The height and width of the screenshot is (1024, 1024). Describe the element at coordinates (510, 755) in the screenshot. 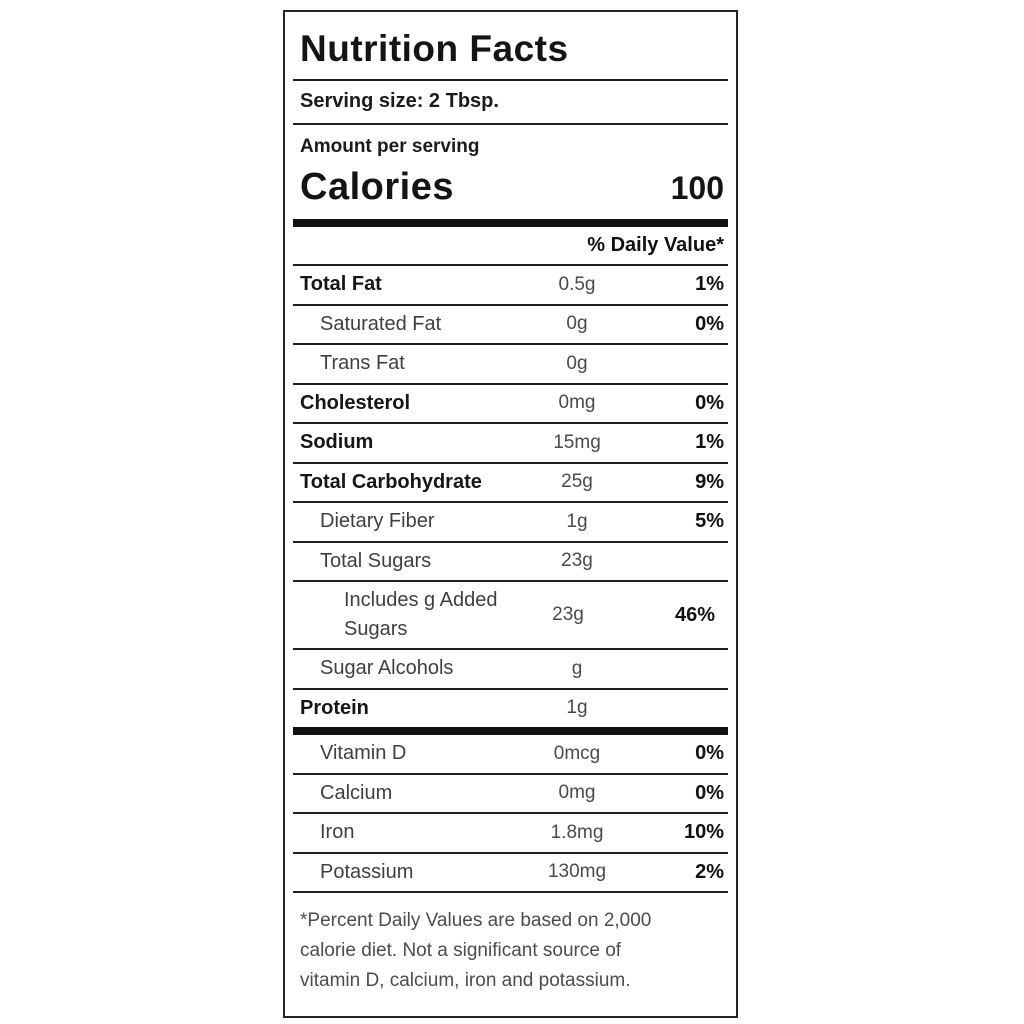

I see `vitamin-row-vitamin-d: Vitamin D 0mcg 0%` at that location.